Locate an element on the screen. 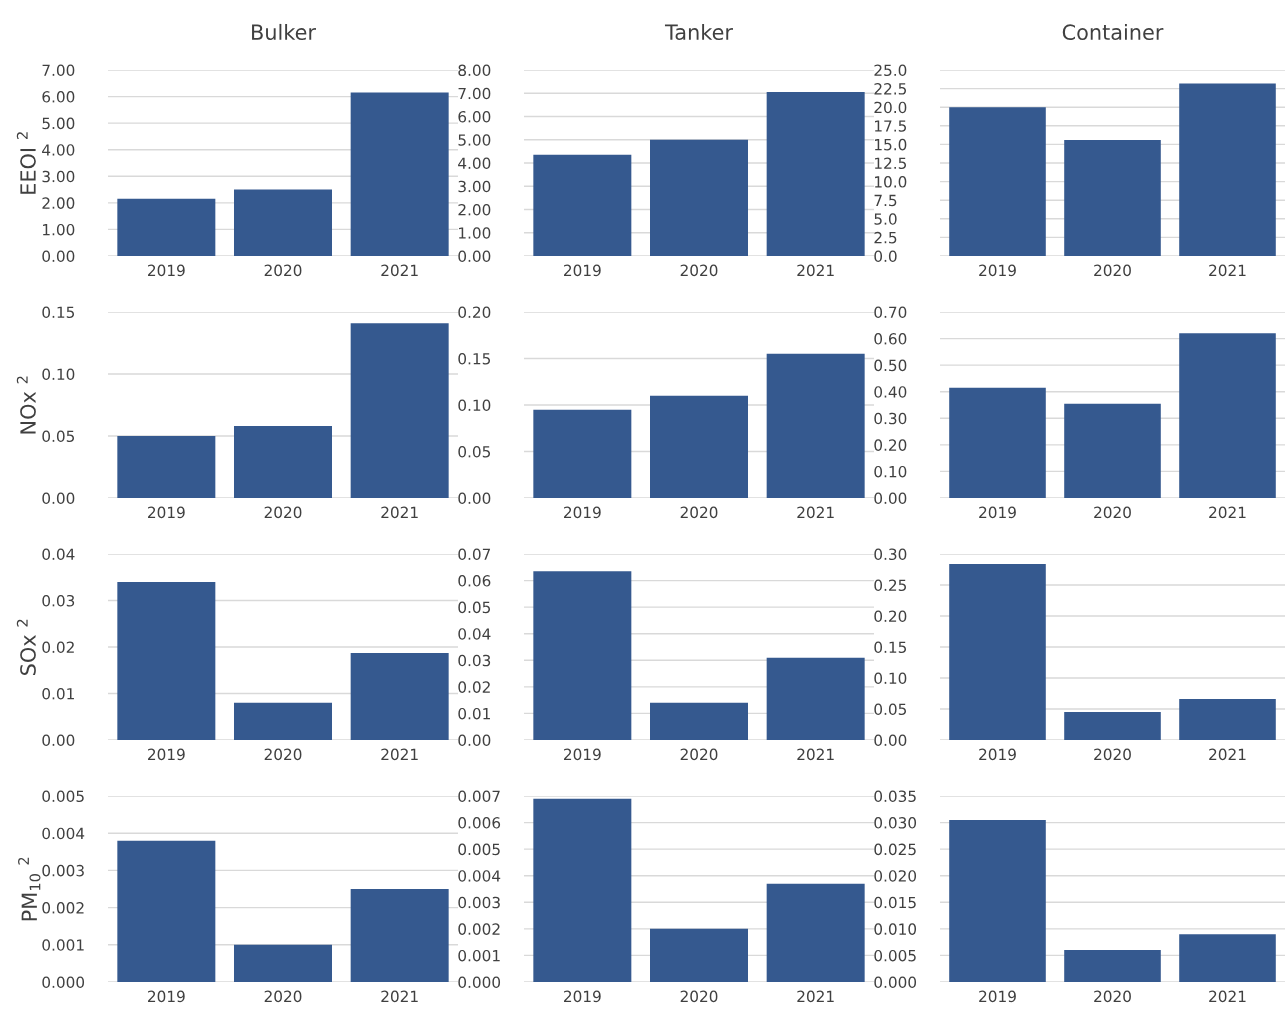 The width and height of the screenshot is (1287, 1019). y-tick-label: 0.004 is located at coordinates (63, 833).